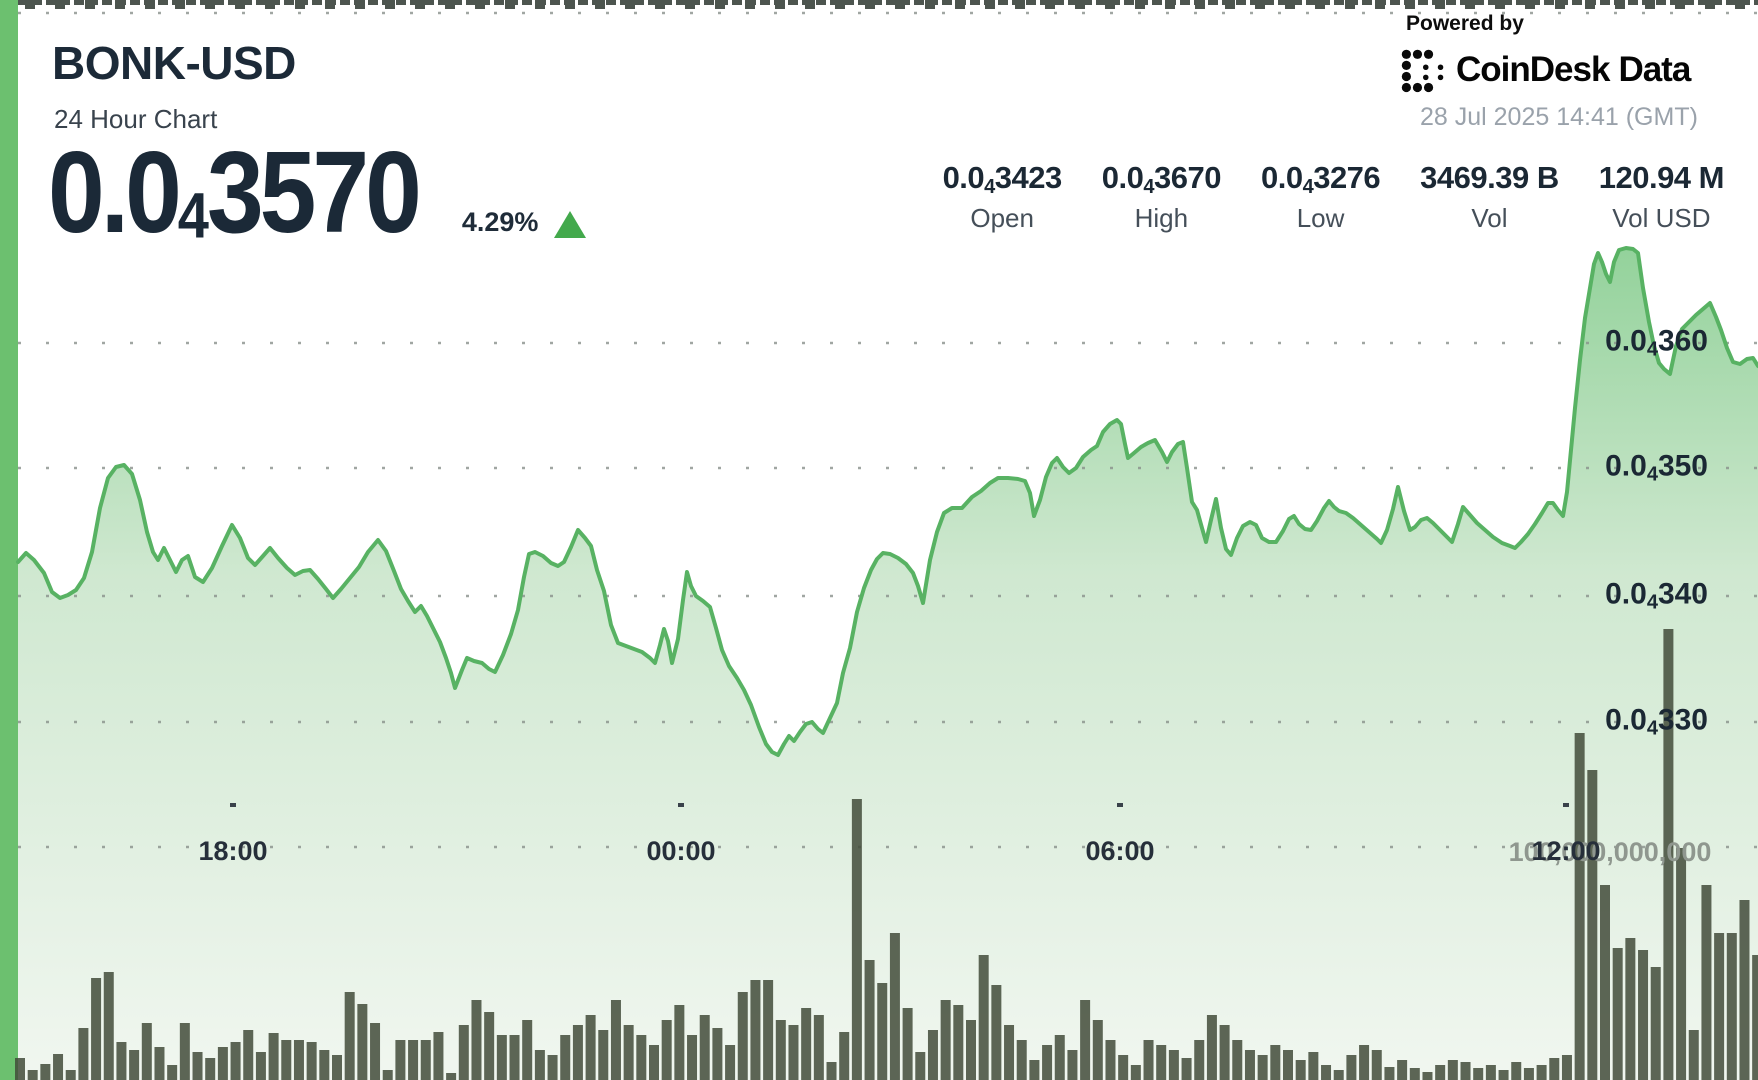 Image resolution: width=1758 pixels, height=1080 pixels. Describe the element at coordinates (899, 805) in the screenshot. I see `x-axis-tick-marks` at that location.